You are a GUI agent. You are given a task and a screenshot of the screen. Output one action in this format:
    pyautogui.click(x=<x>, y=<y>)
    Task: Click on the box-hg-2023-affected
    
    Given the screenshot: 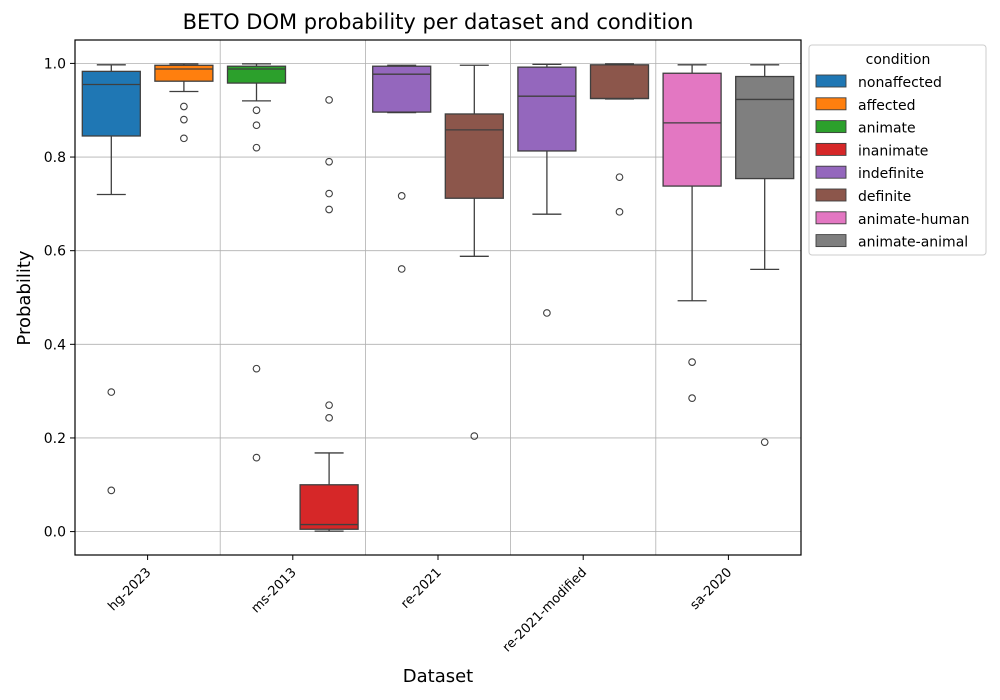 What is the action you would take?
    pyautogui.click(x=184, y=103)
    